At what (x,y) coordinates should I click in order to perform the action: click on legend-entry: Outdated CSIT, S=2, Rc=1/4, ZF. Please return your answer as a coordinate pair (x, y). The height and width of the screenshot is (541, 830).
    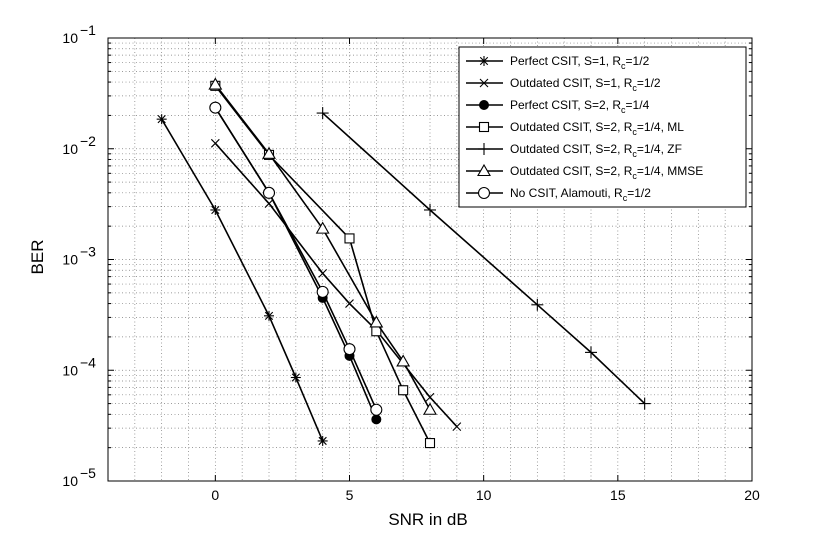
    Looking at the image, I should click on (574, 150).